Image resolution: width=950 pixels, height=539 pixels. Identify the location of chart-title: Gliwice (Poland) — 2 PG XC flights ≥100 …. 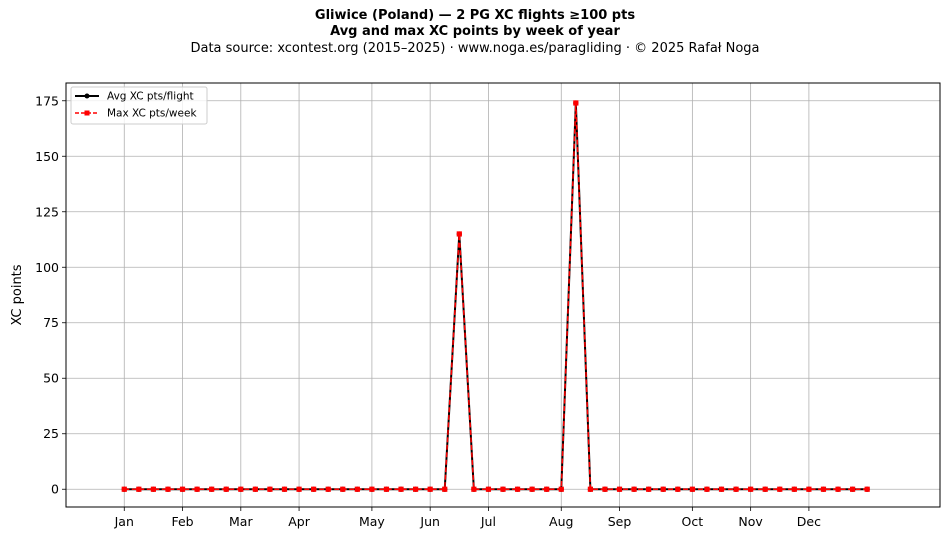
(475, 15).